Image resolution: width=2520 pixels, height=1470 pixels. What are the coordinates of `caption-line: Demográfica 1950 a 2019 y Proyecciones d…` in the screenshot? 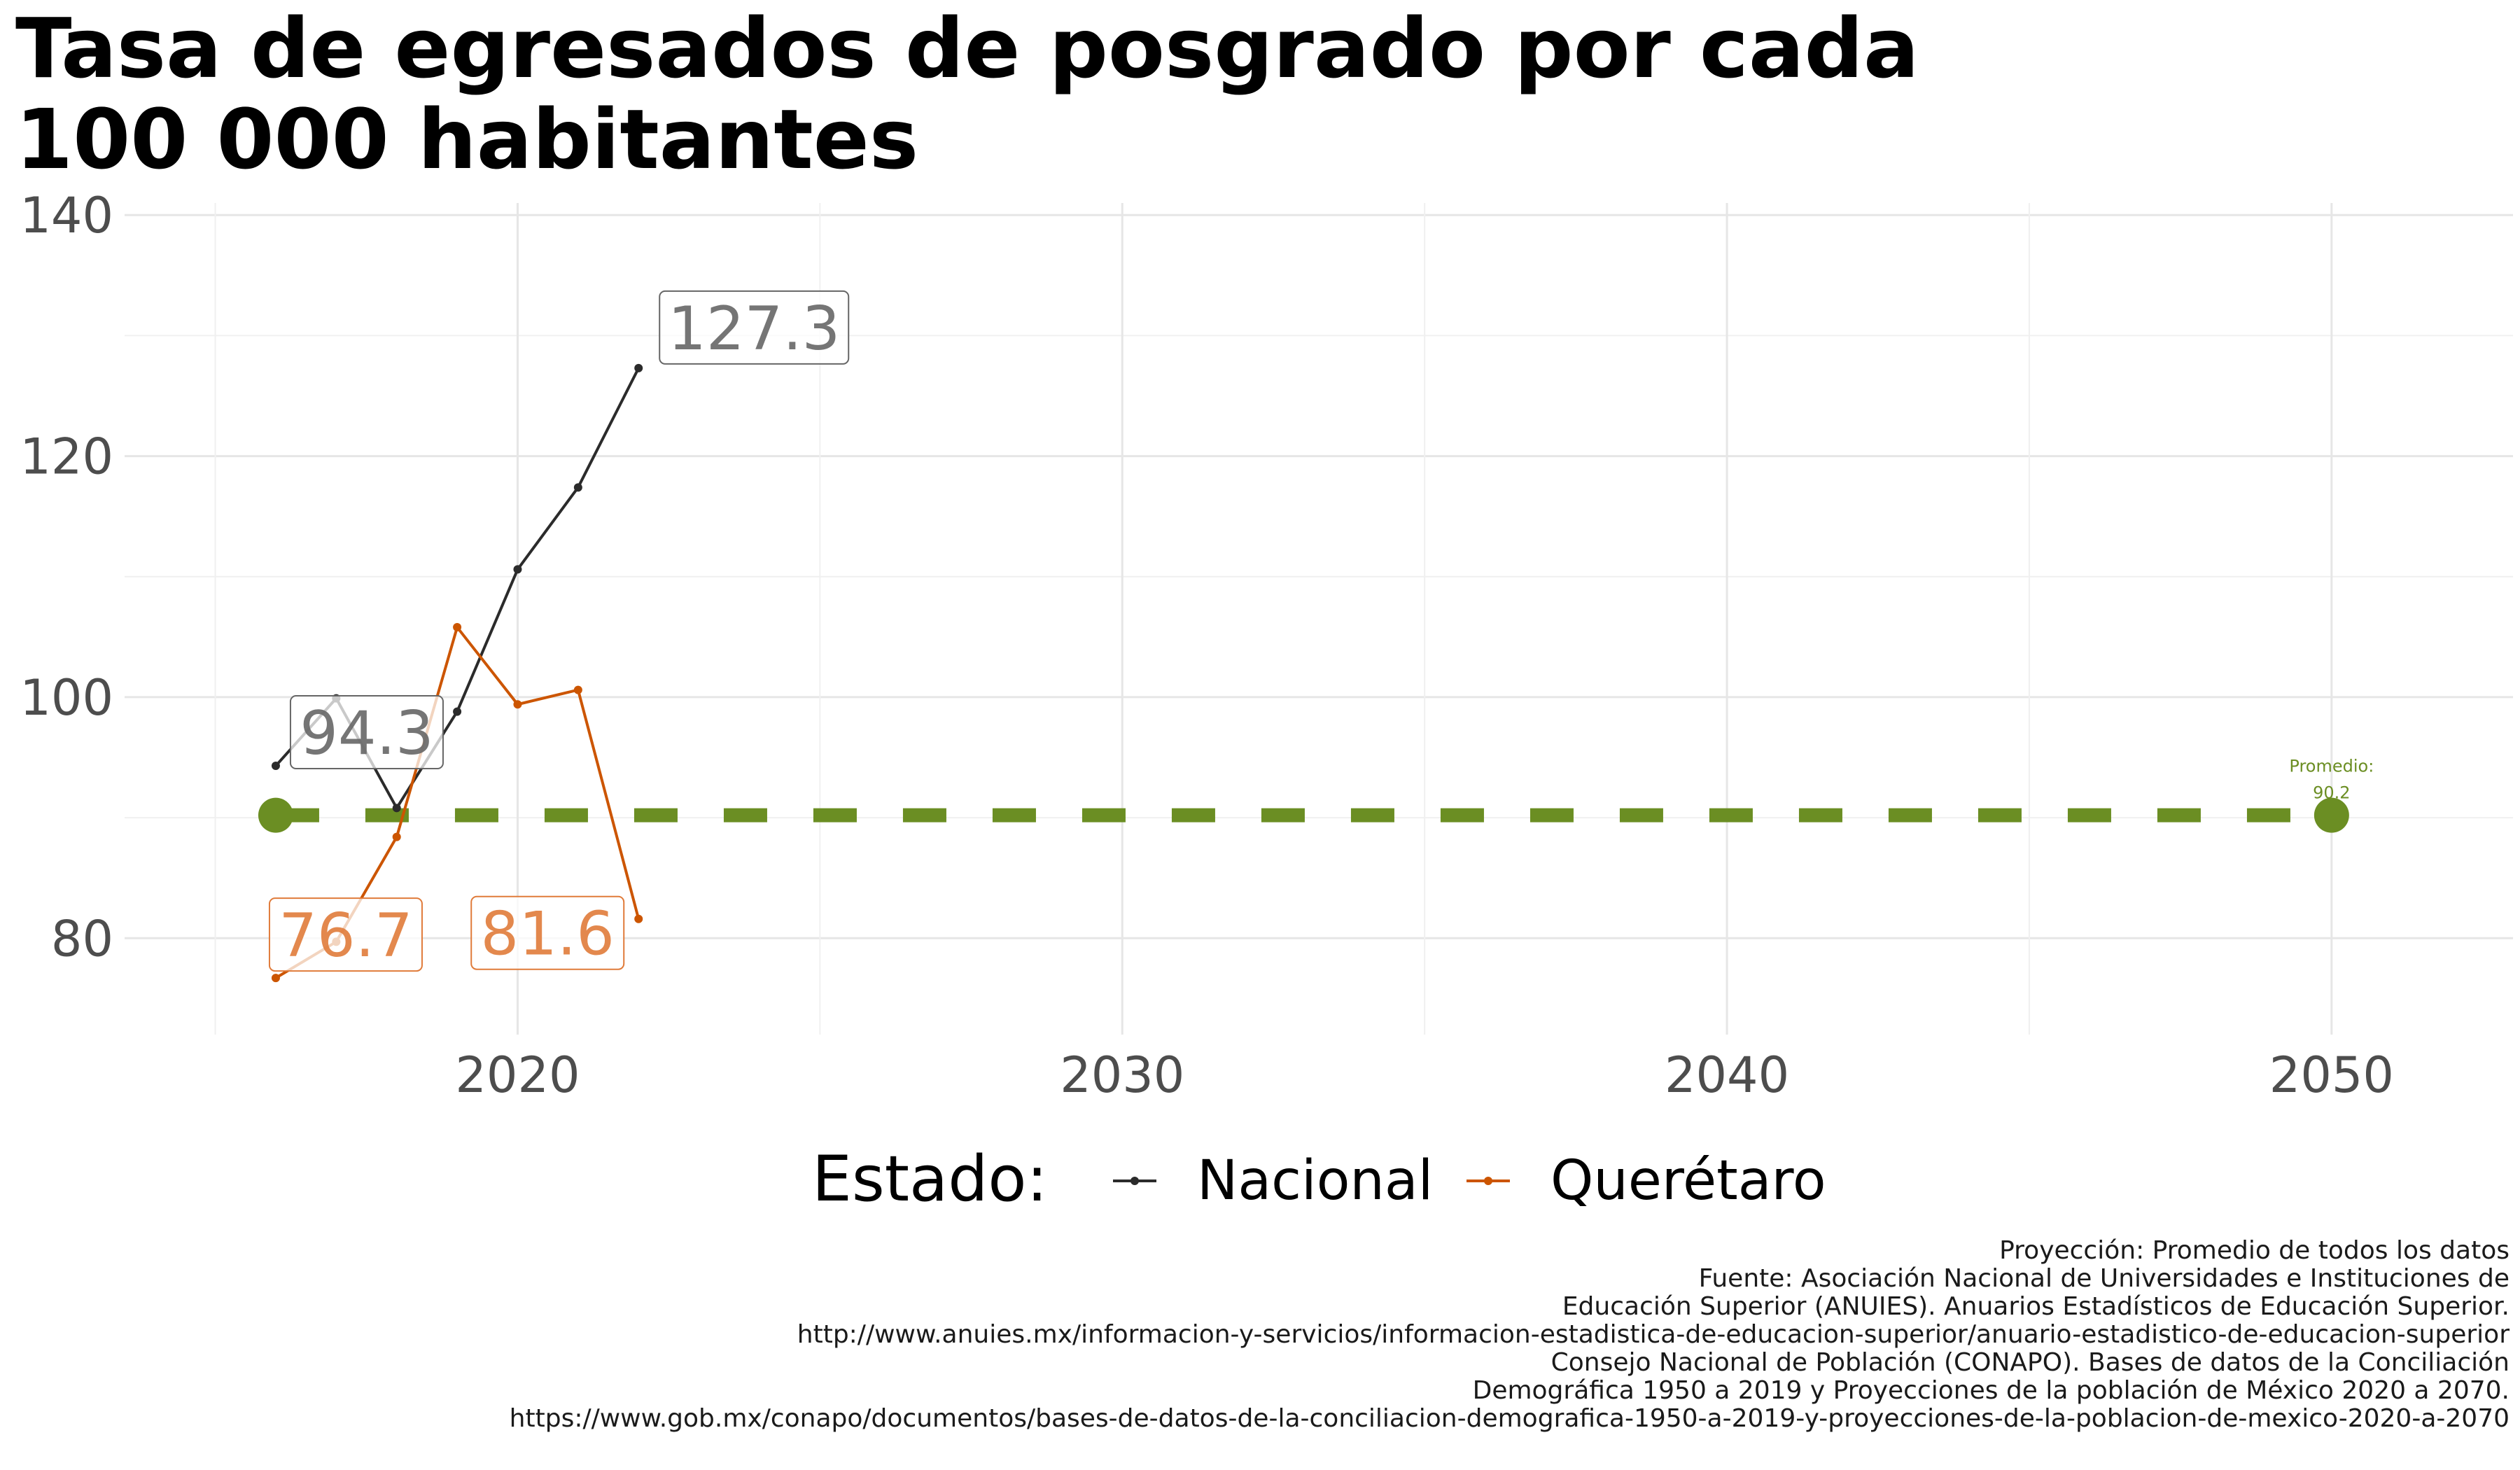 It's located at (1991, 1390).